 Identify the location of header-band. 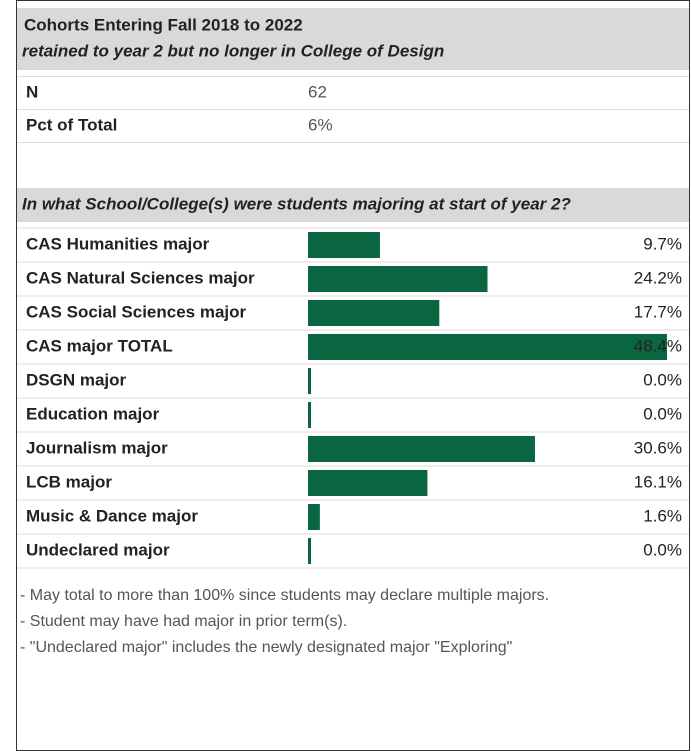
(353, 39).